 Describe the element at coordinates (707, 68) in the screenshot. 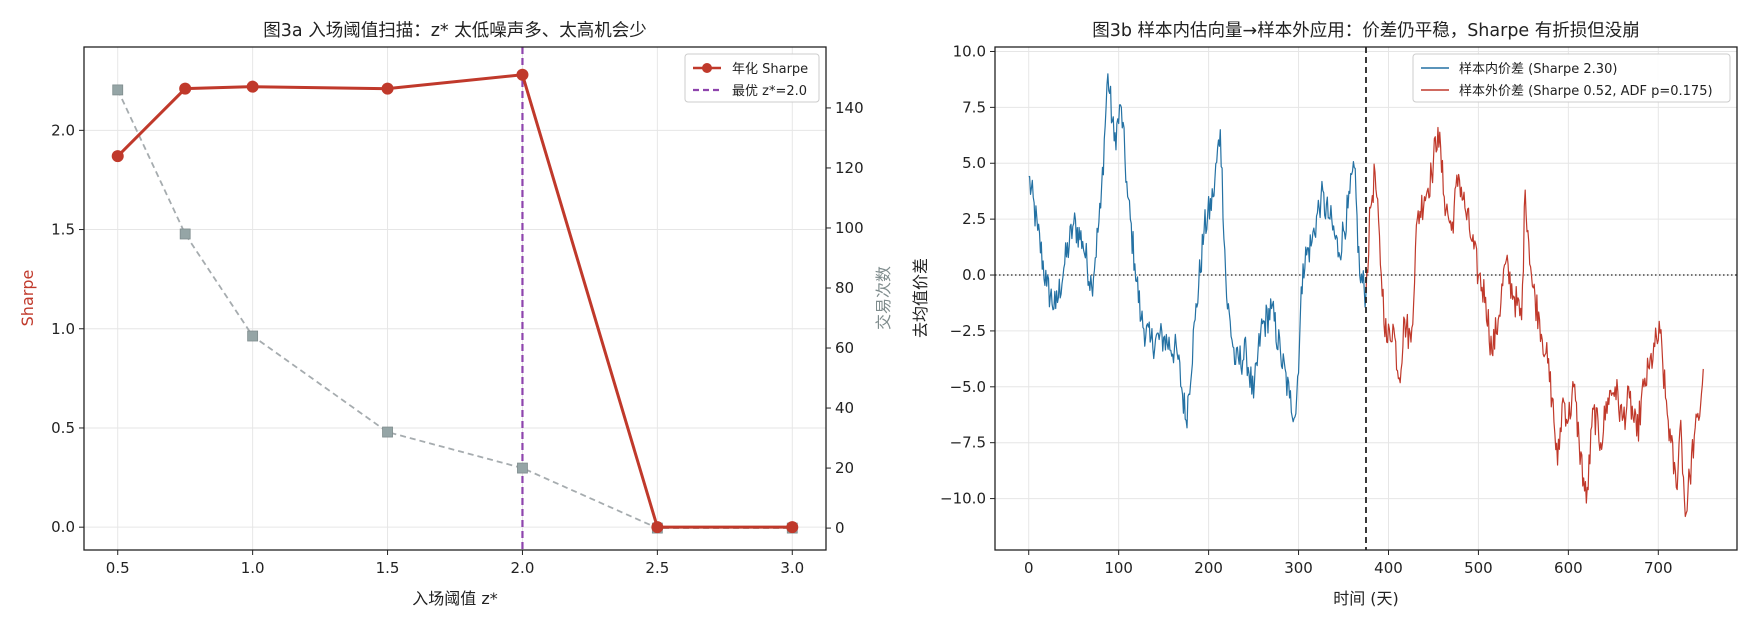

I see `legend-sharpe-marker` at that location.